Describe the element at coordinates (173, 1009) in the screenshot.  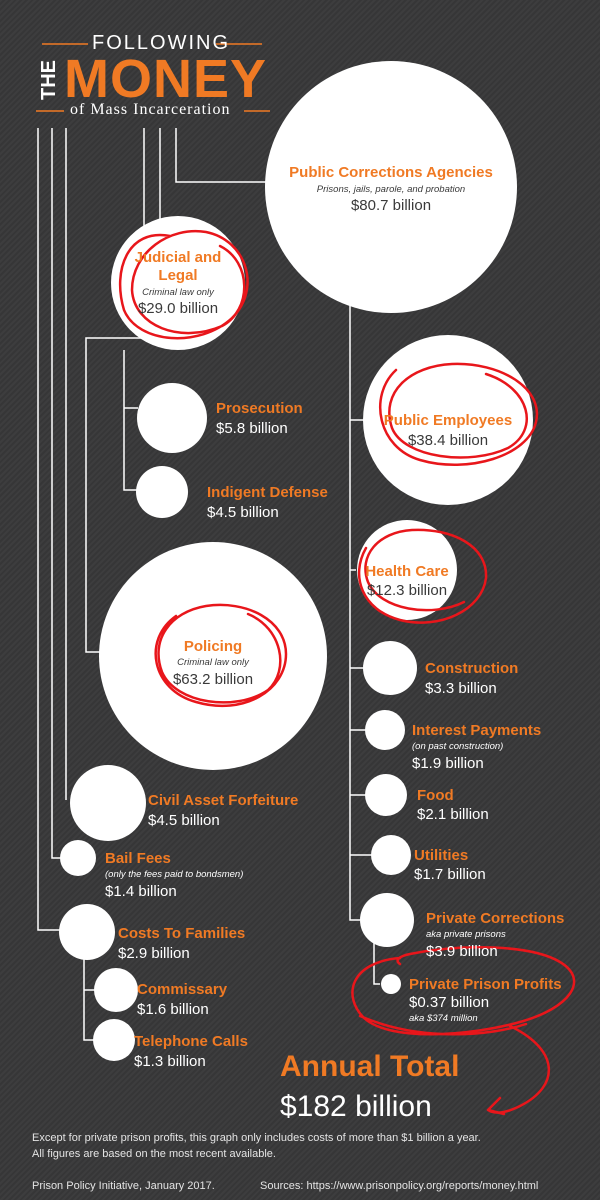
I see `commissary-value: $1.6 billion` at that location.